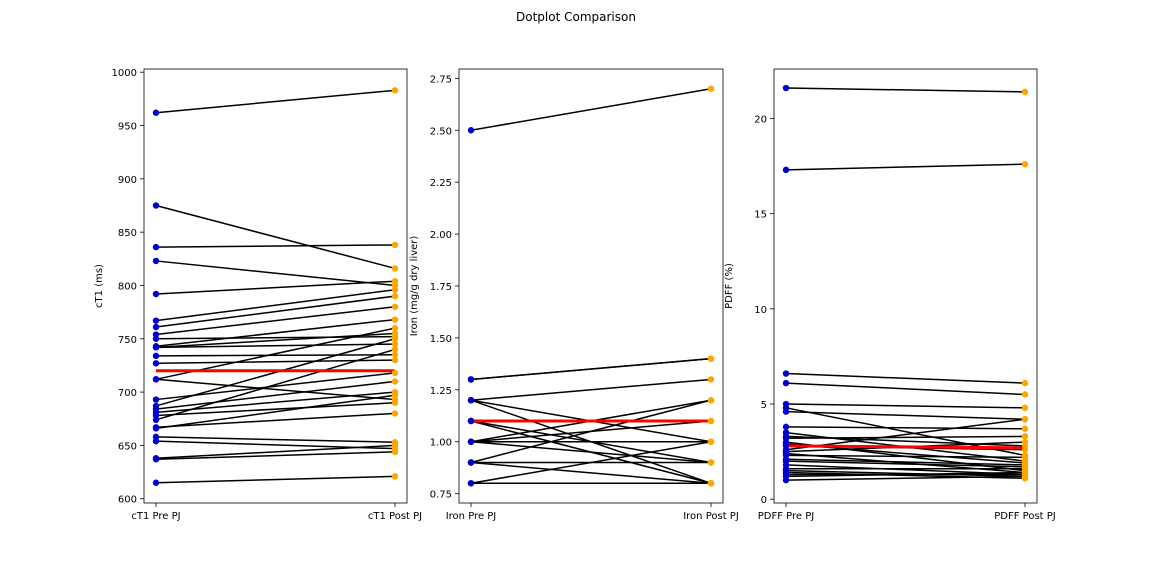 Image resolution: width=1152 pixels, height=576 pixels. Describe the element at coordinates (764, 500) in the screenshot. I see `y-tick-label: 0` at that location.